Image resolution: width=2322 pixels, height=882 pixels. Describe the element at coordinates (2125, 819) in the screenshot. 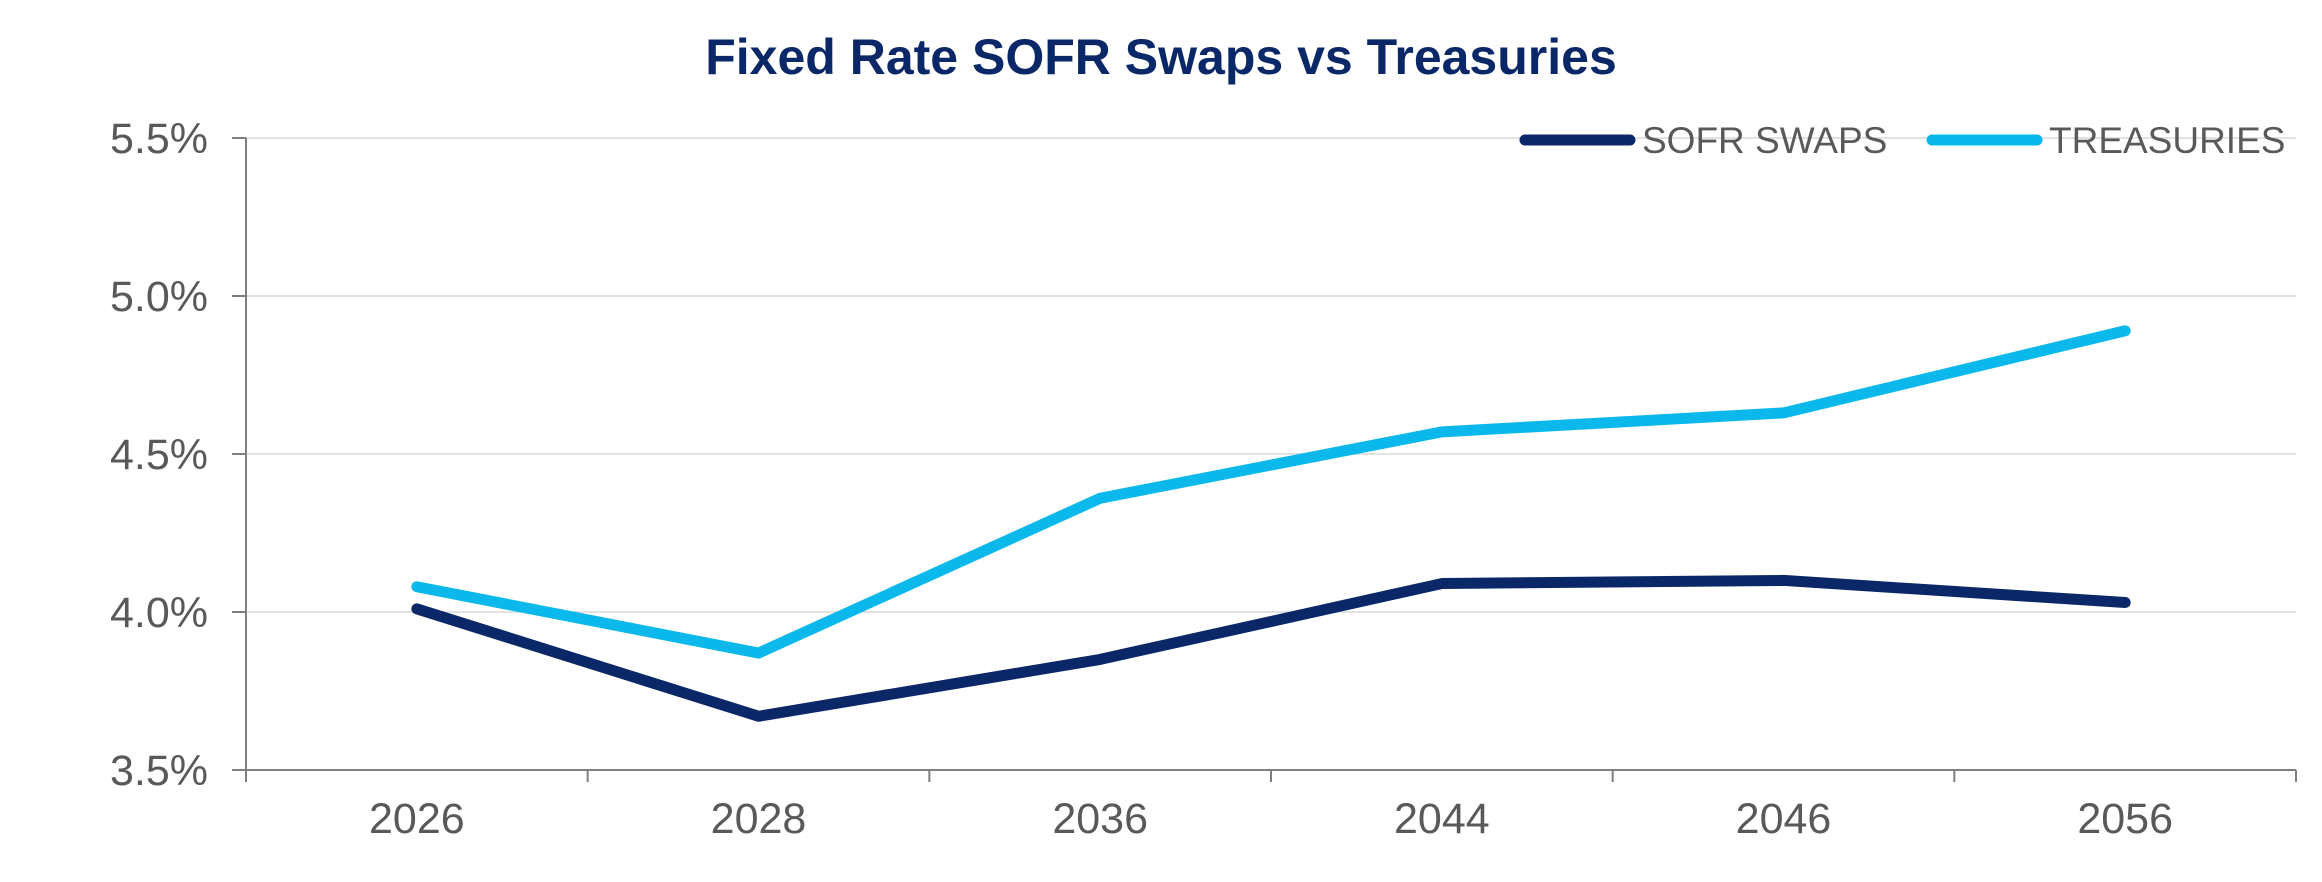

I see `x-tick-label: 2056` at that location.